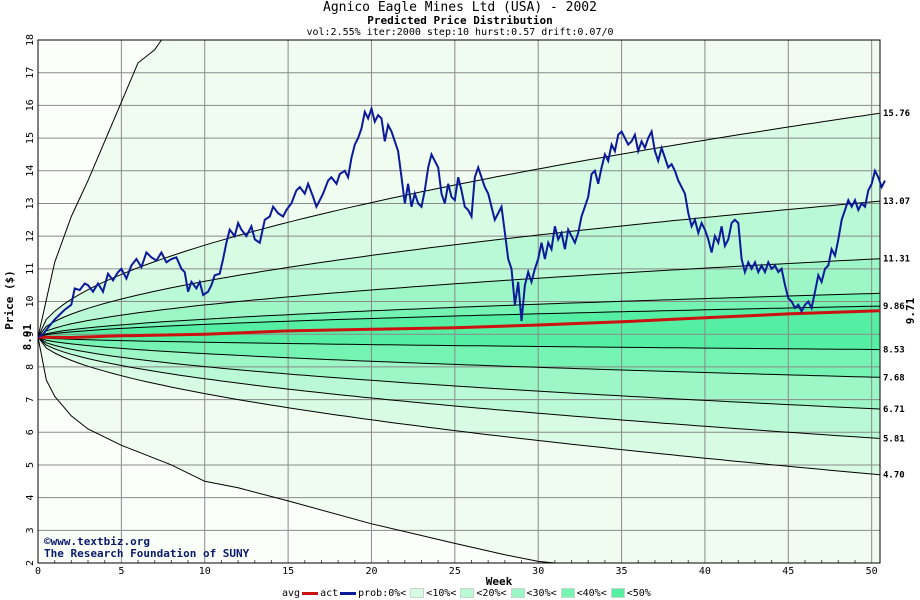  Describe the element at coordinates (30, 40) in the screenshot. I see `y-tick-label-18: 18` at that location.